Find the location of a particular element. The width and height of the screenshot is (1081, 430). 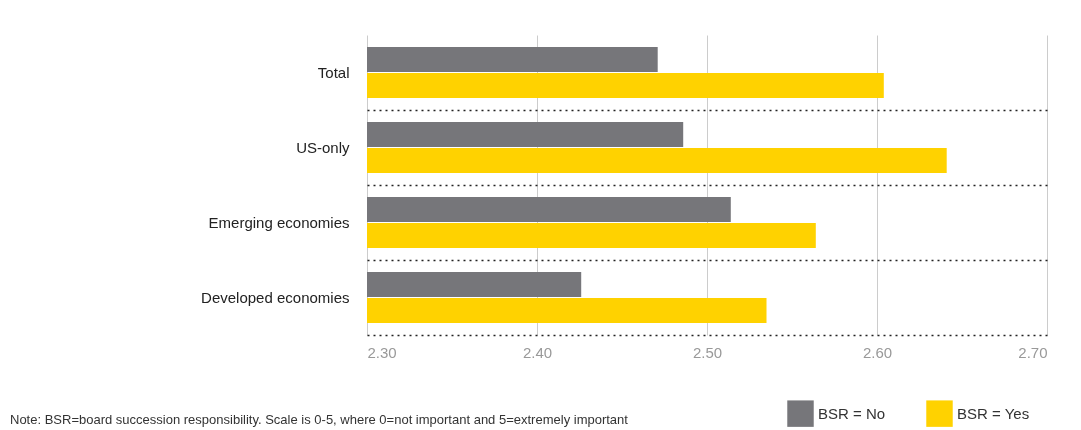

legend-label: BSR = No is located at coordinates (852, 413).